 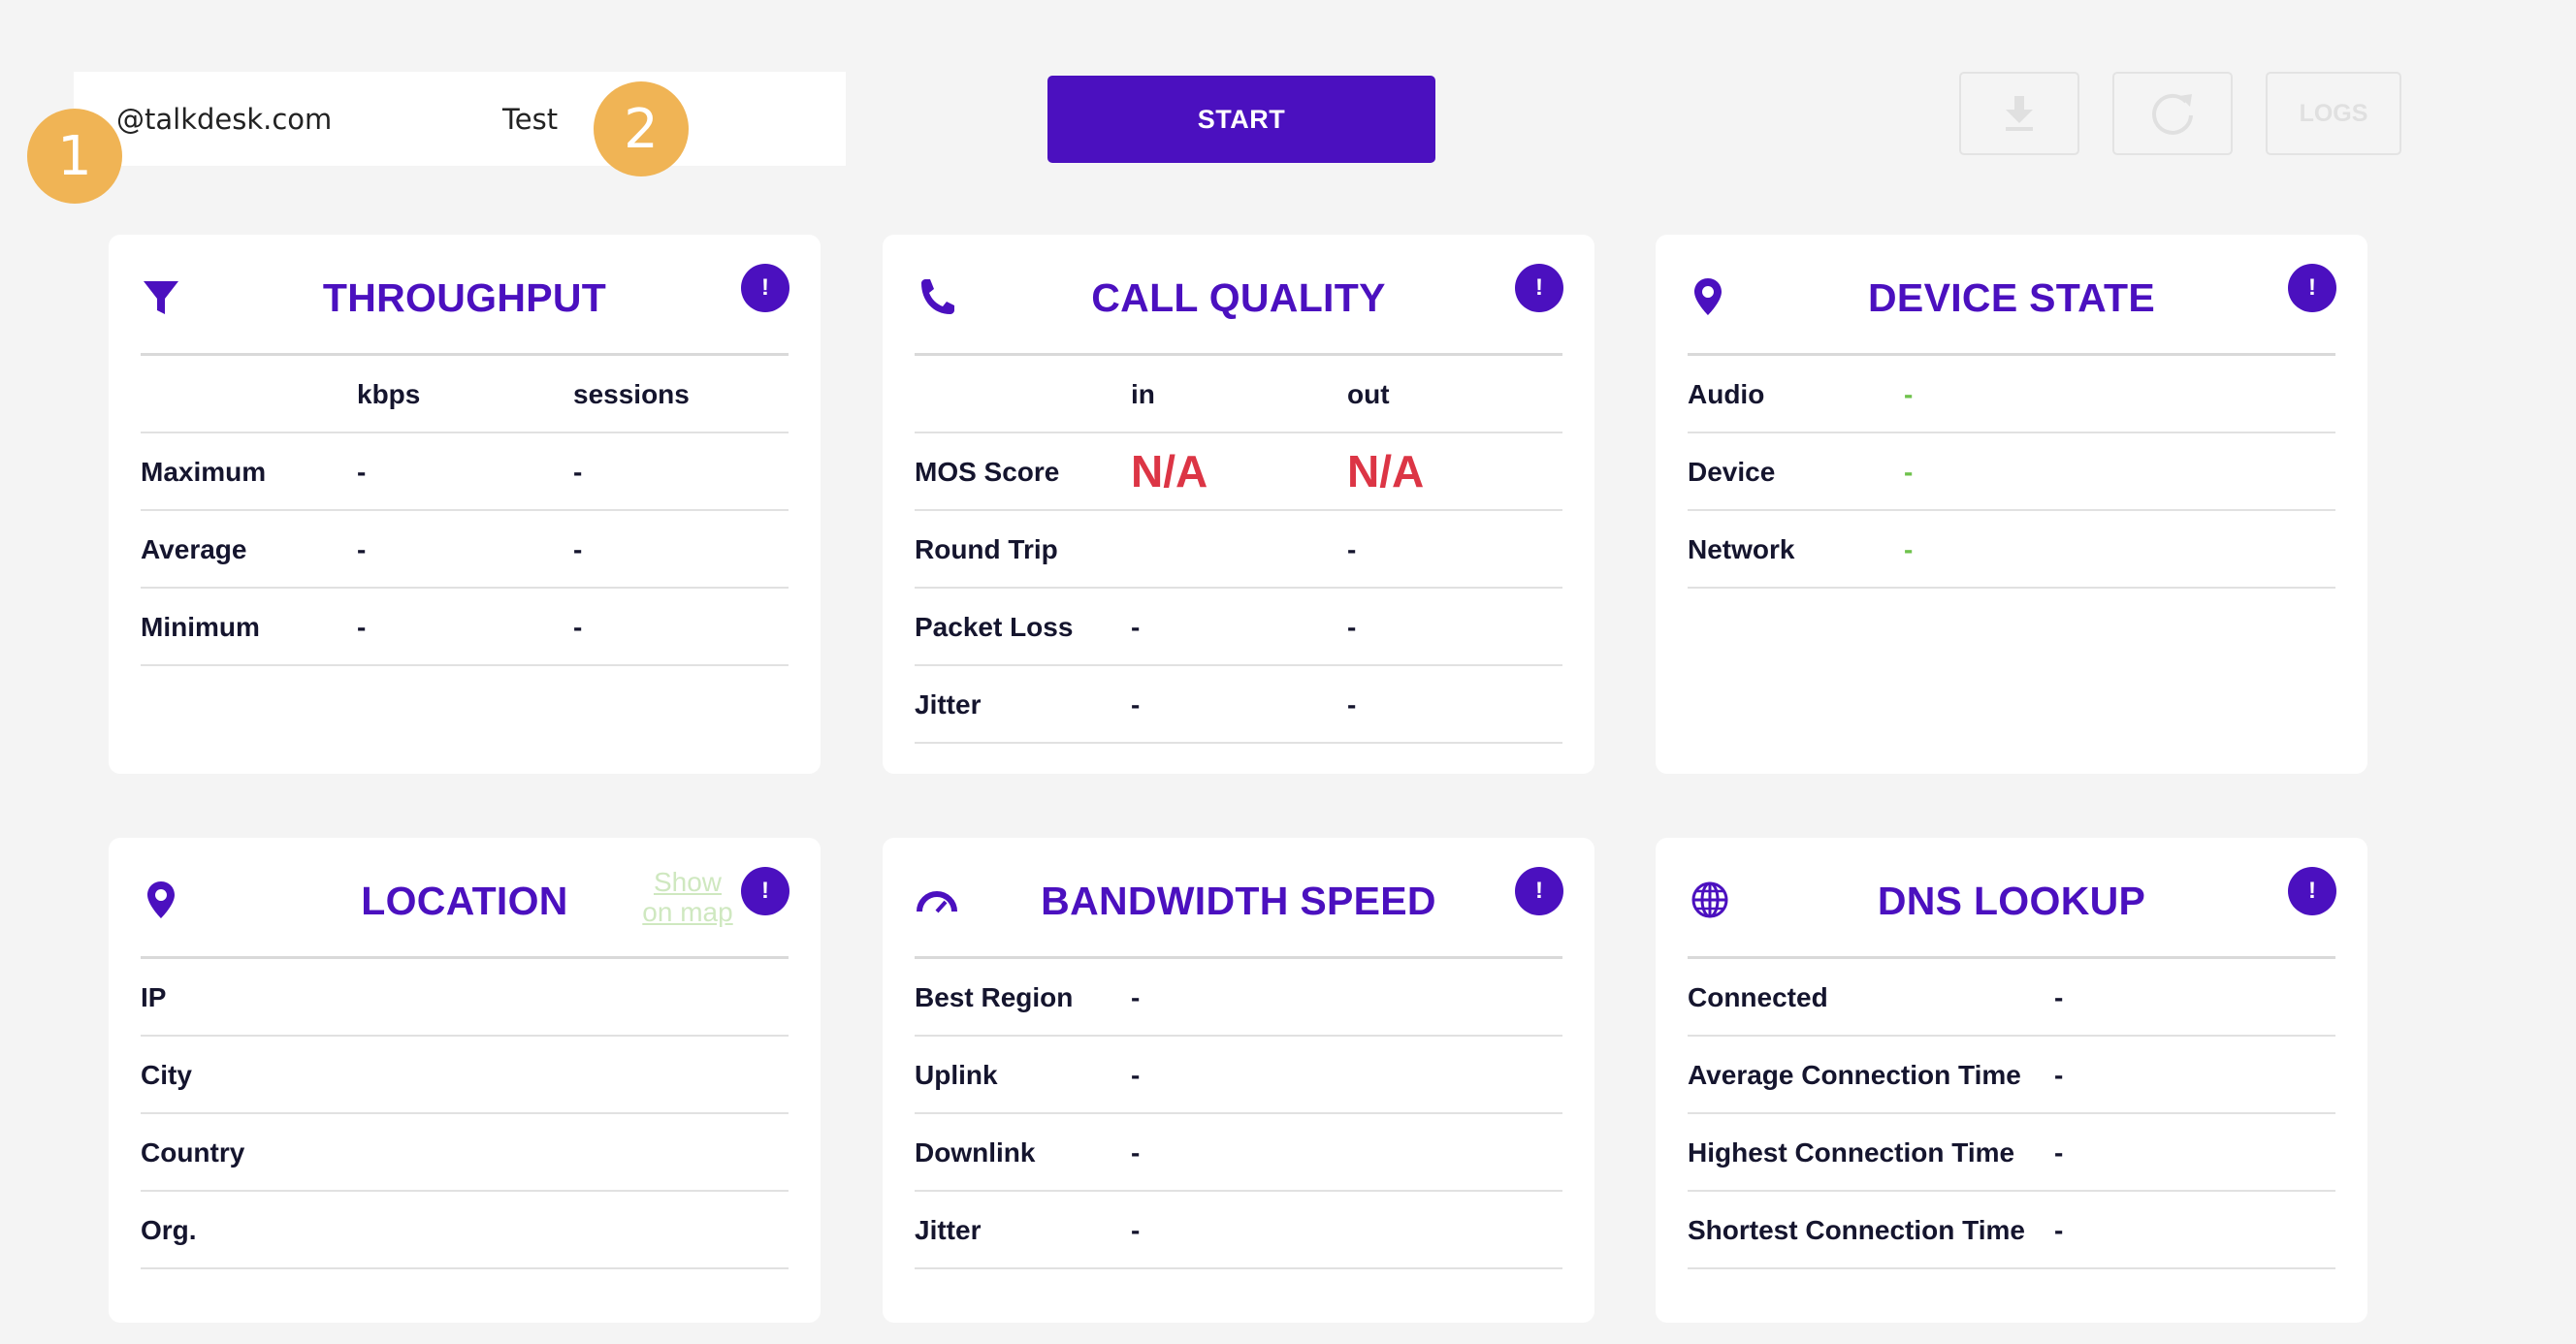 What do you see at coordinates (465, 1230) in the screenshot?
I see `table-row: Org.` at bounding box center [465, 1230].